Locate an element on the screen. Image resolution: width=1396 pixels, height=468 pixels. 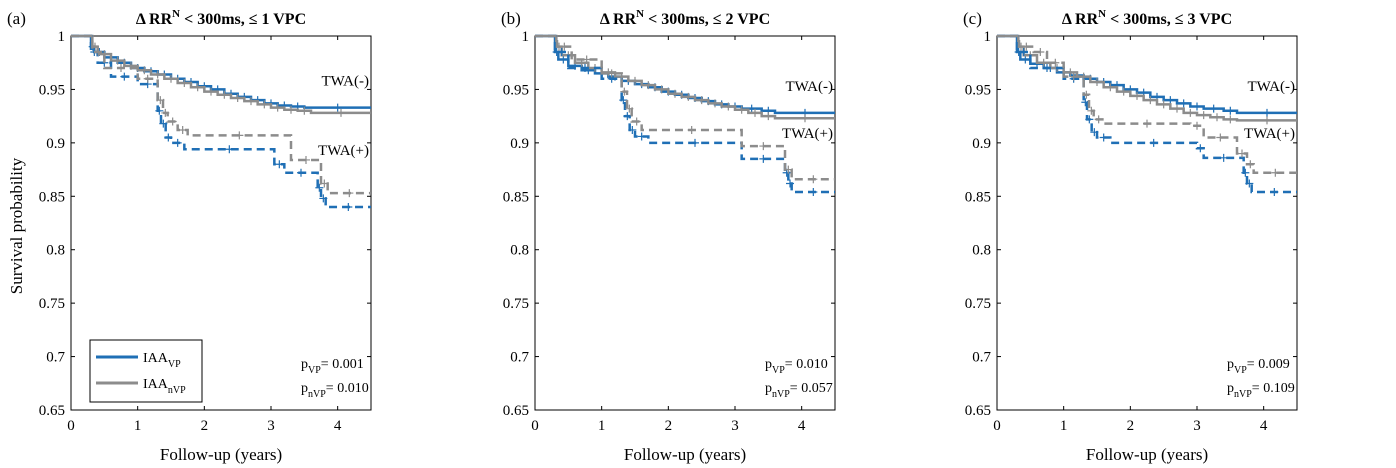
p-value-2: pnVP= 0.010 is located at coordinates (335, 390).